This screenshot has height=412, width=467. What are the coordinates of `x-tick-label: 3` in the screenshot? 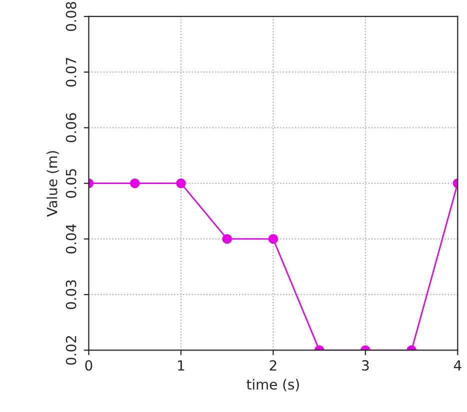 It's located at (365, 365).